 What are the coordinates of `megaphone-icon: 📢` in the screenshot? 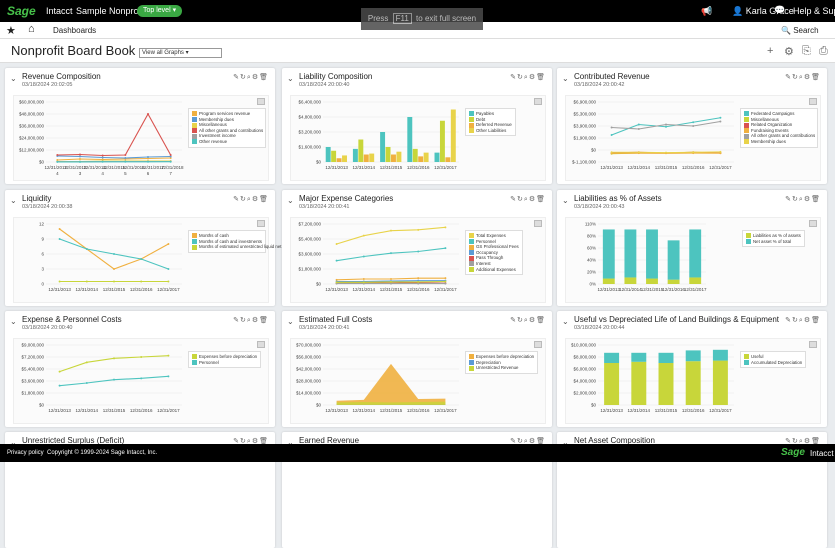 It's located at (706, 11).